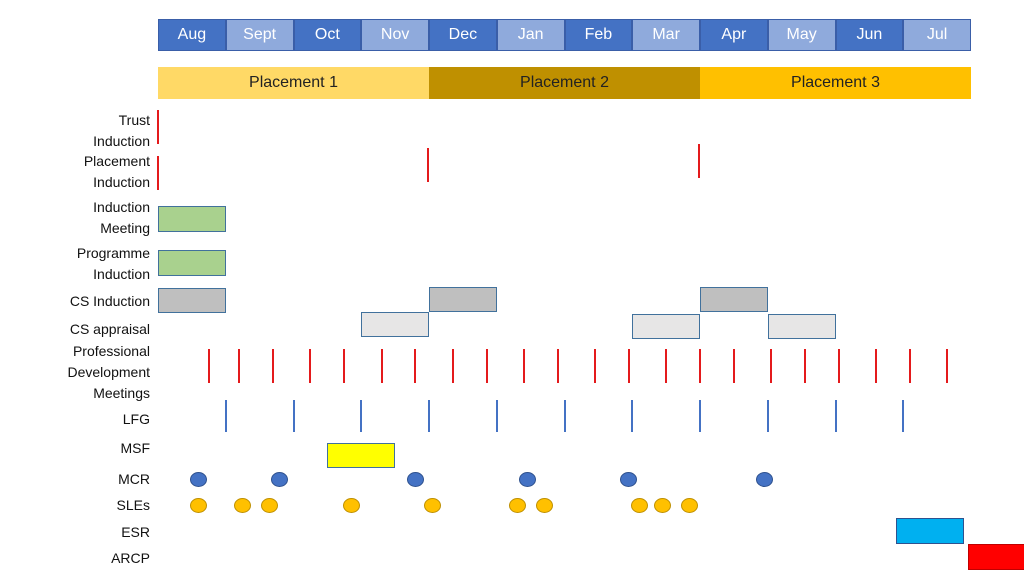 The height and width of the screenshot is (576, 1024). I want to click on row-label-3: Programme Induction, so click(113, 263).